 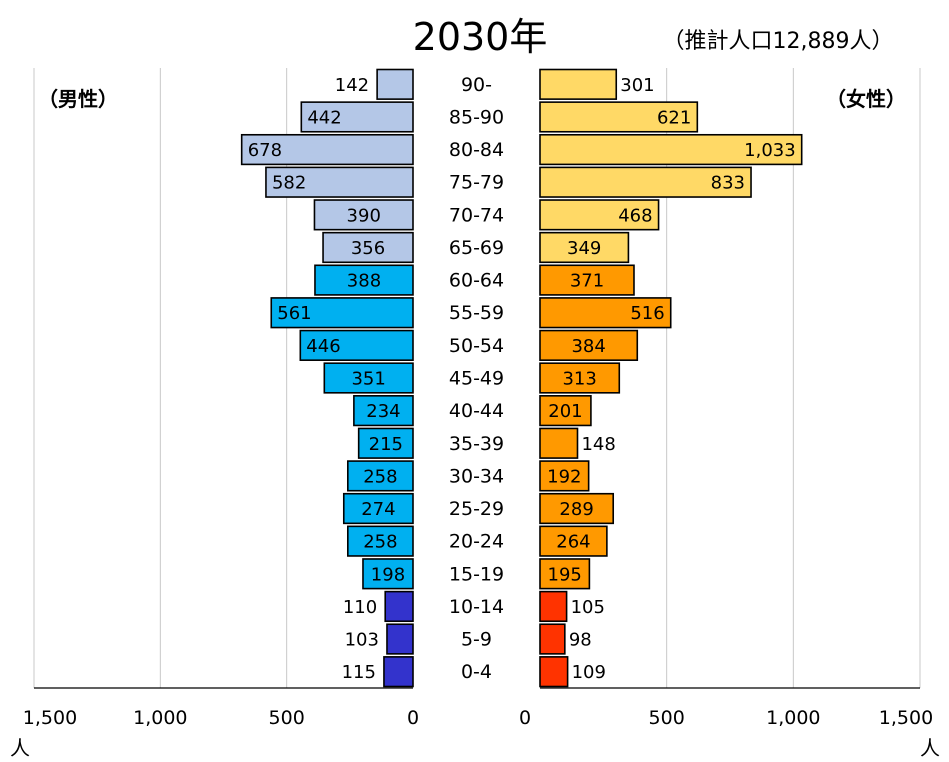 I want to click on female-value-label: 301, so click(x=637, y=85).